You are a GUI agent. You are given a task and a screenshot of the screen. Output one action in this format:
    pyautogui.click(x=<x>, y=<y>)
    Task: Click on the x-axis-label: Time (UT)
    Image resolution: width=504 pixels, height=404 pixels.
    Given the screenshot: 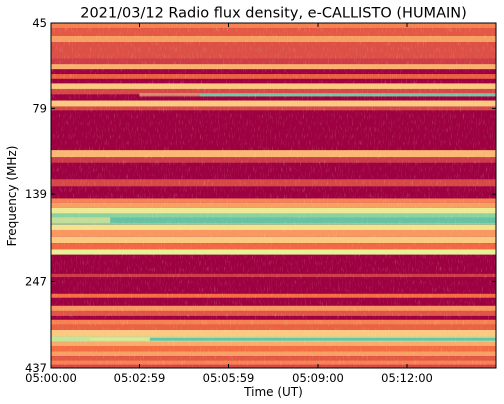 What is the action you would take?
    pyautogui.click(x=273, y=392)
    